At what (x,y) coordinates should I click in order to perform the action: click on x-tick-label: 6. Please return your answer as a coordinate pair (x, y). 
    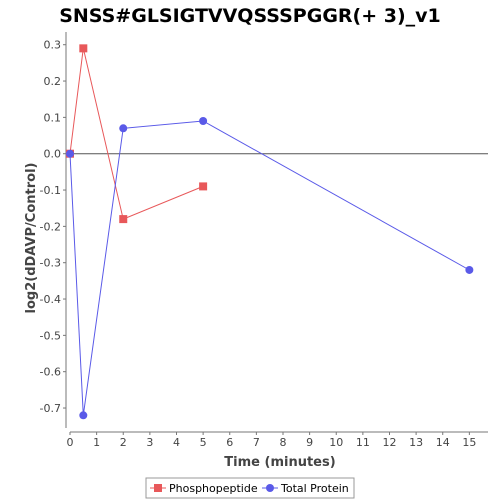
    Looking at the image, I should click on (229, 442).